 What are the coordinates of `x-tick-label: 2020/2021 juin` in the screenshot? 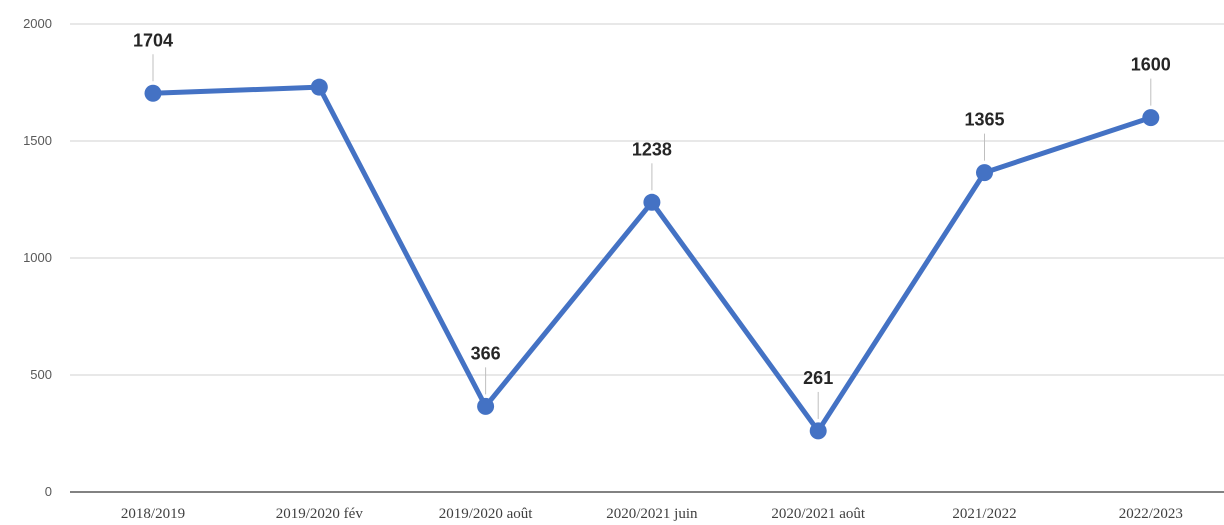 It's located at (652, 514).